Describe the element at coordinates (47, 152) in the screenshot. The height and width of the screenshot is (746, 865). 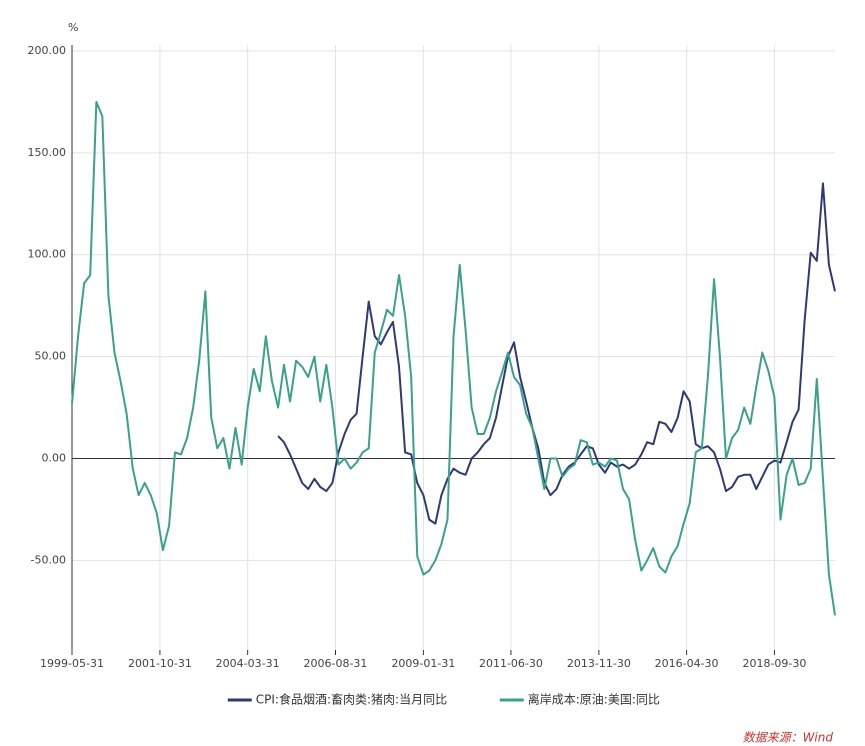
I see `y-tick-label: 150.00` at that location.